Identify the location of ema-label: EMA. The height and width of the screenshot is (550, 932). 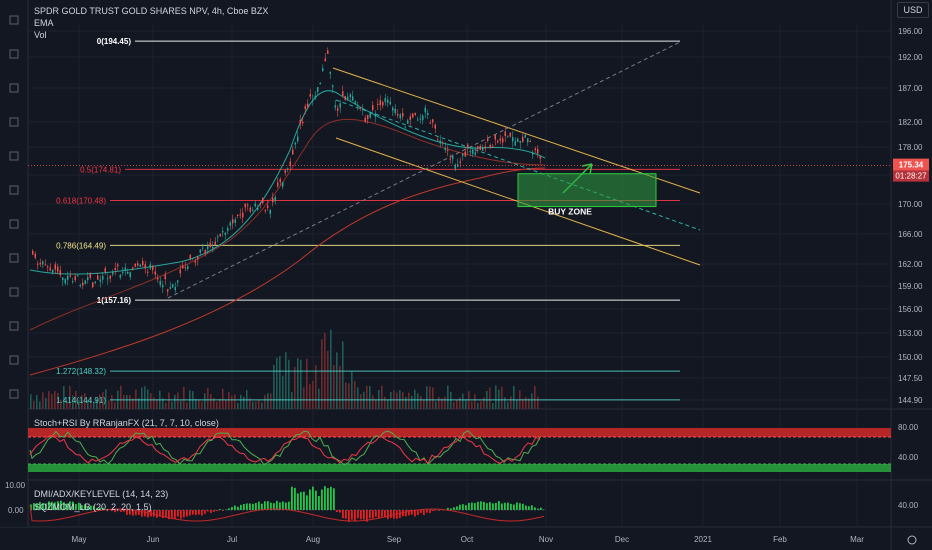
(44, 23).